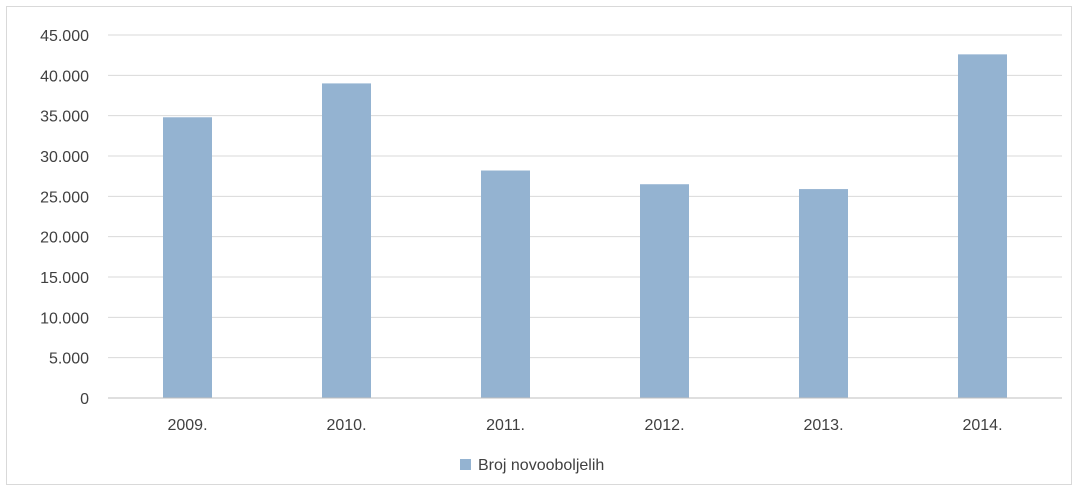 This screenshot has width=1079, height=491. I want to click on y-tick-label: 5.000, so click(69, 359).